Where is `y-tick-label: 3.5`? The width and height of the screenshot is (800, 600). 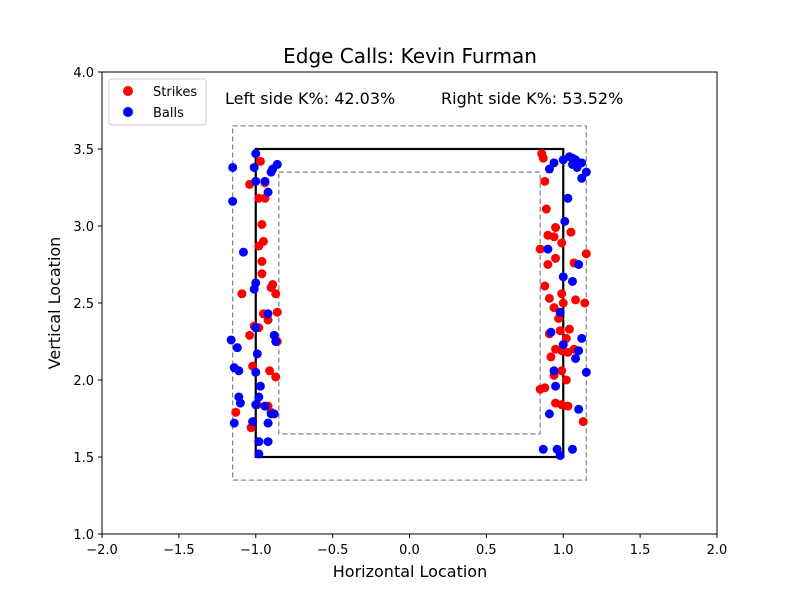
y-tick-label: 3.5 is located at coordinates (83, 150).